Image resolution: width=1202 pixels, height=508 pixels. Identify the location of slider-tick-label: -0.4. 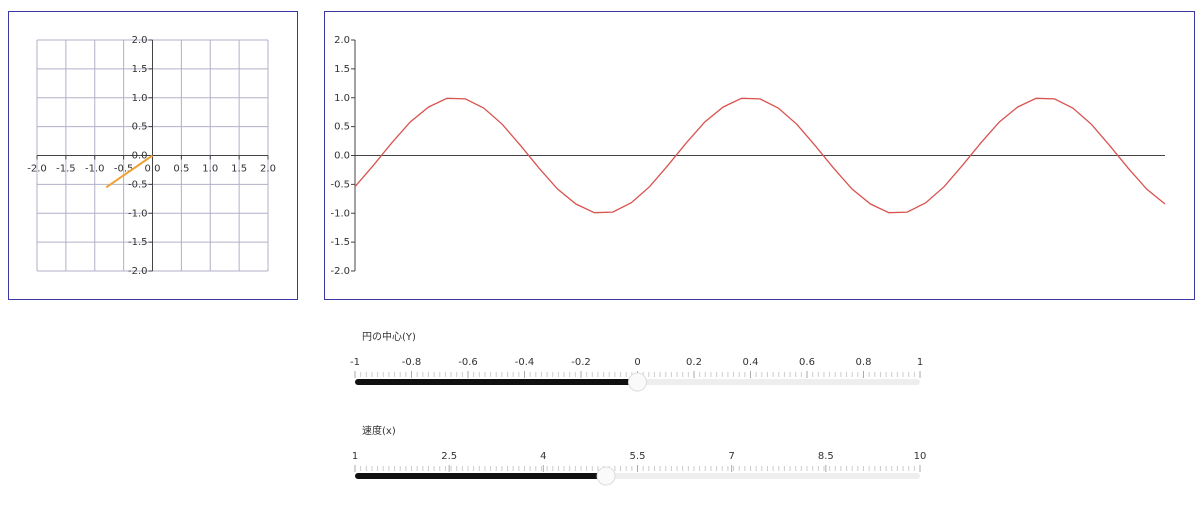
(525, 362).